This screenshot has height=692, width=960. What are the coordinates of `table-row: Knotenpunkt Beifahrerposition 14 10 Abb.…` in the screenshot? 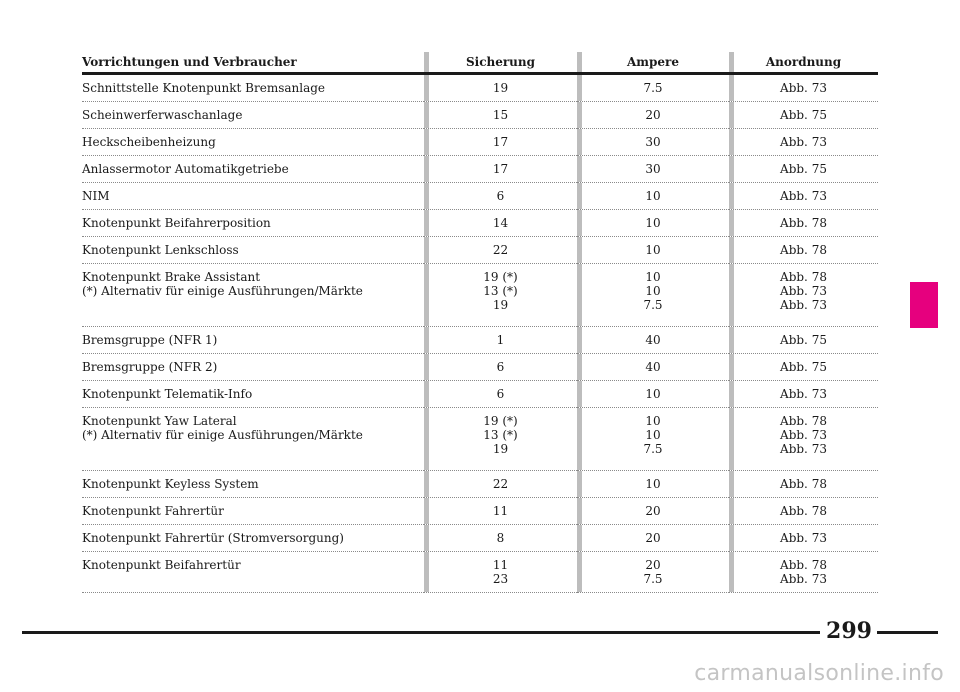 It's located at (480, 223).